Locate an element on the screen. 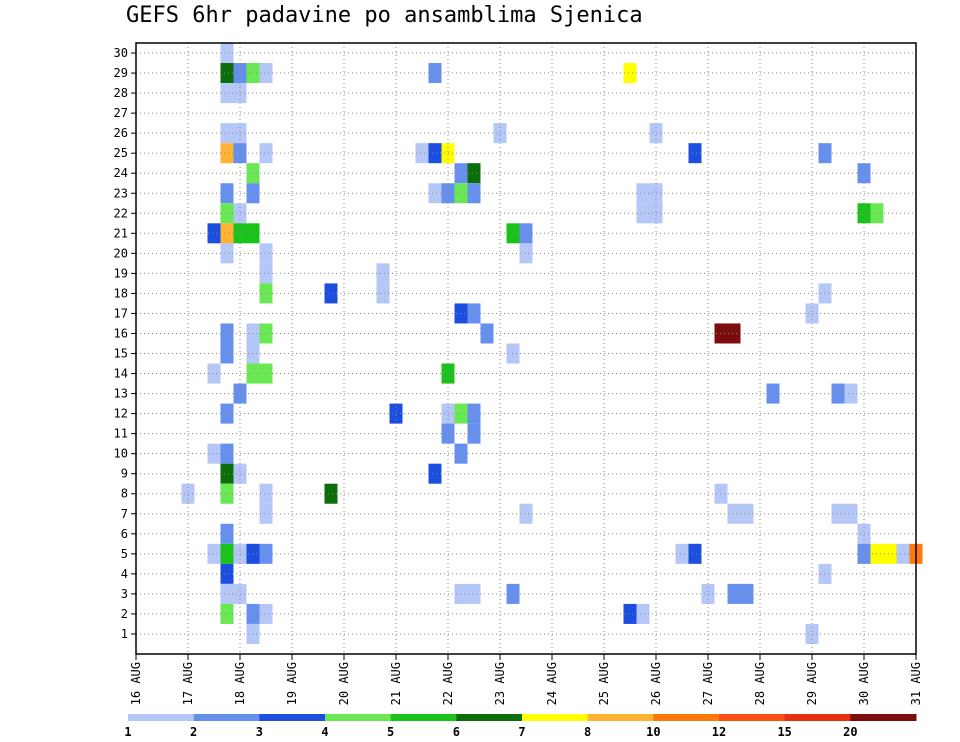 This screenshot has width=960, height=742. y-tick-label: 5 is located at coordinates (124, 554).